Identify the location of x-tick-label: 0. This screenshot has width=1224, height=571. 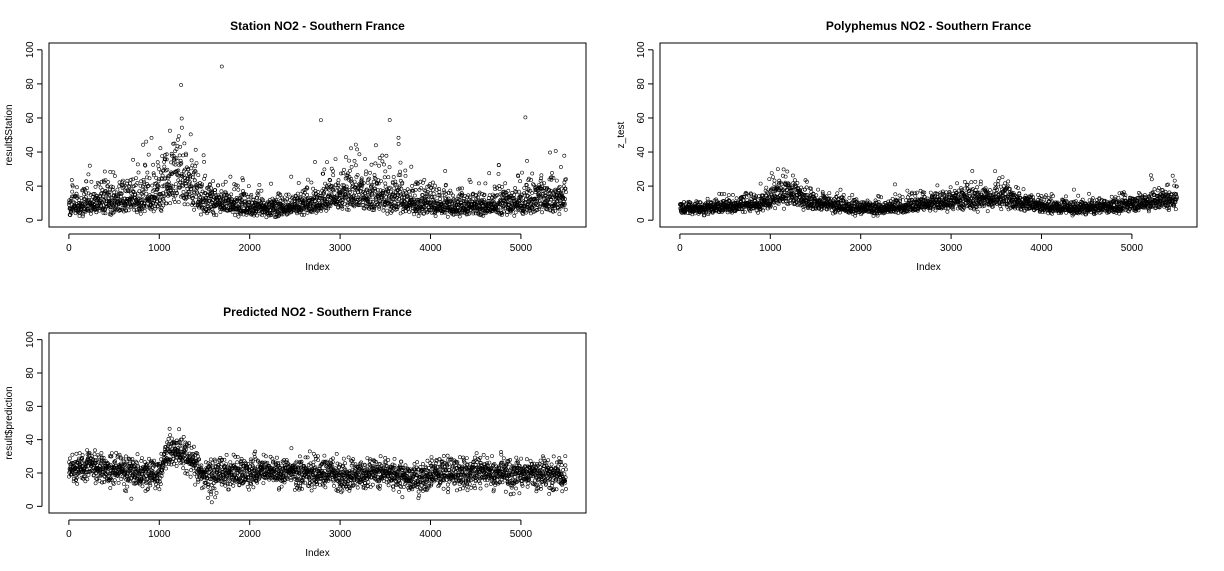
(69, 248).